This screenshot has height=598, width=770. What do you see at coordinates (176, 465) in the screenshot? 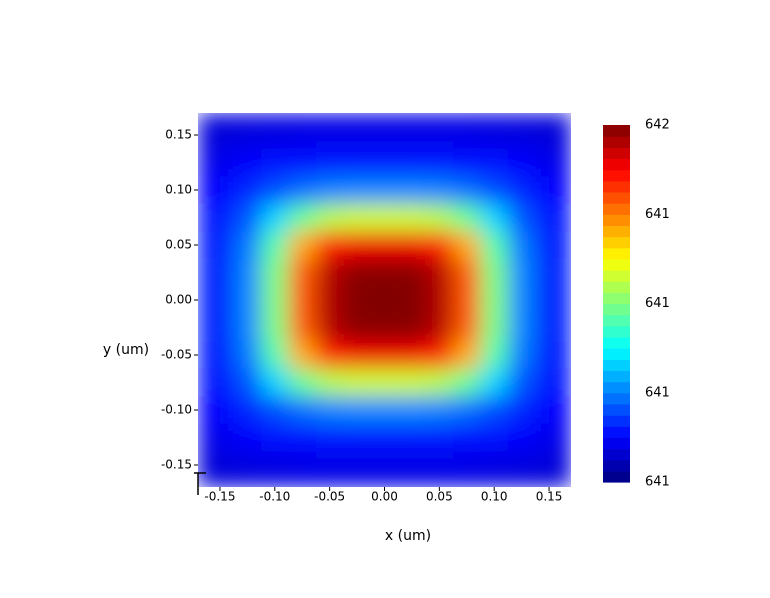
I see `y-tick-label: -0.15` at bounding box center [176, 465].